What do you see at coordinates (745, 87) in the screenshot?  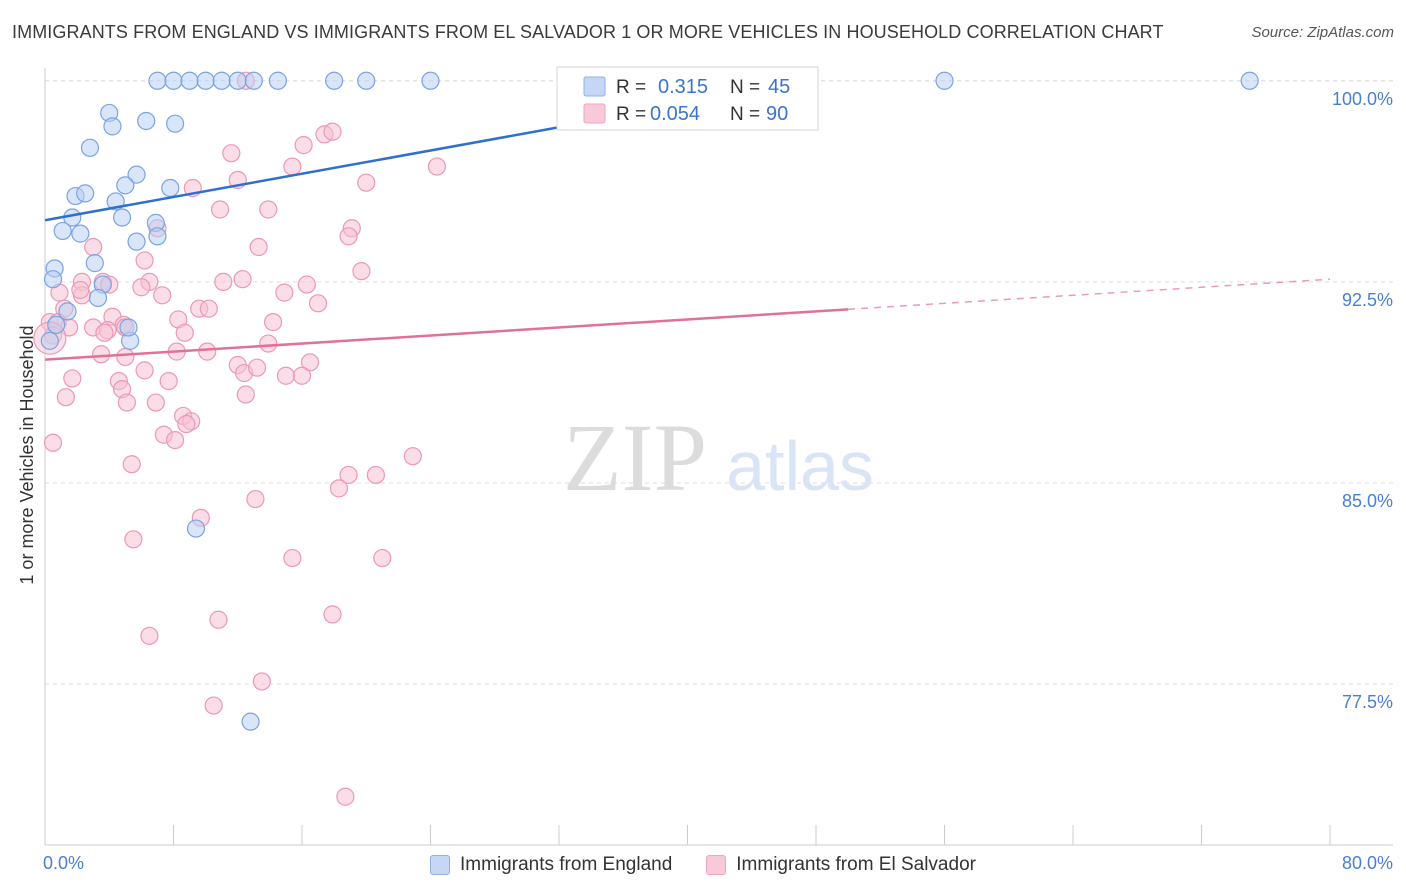 I see `stats-n-label-england: N =` at bounding box center [745, 87].